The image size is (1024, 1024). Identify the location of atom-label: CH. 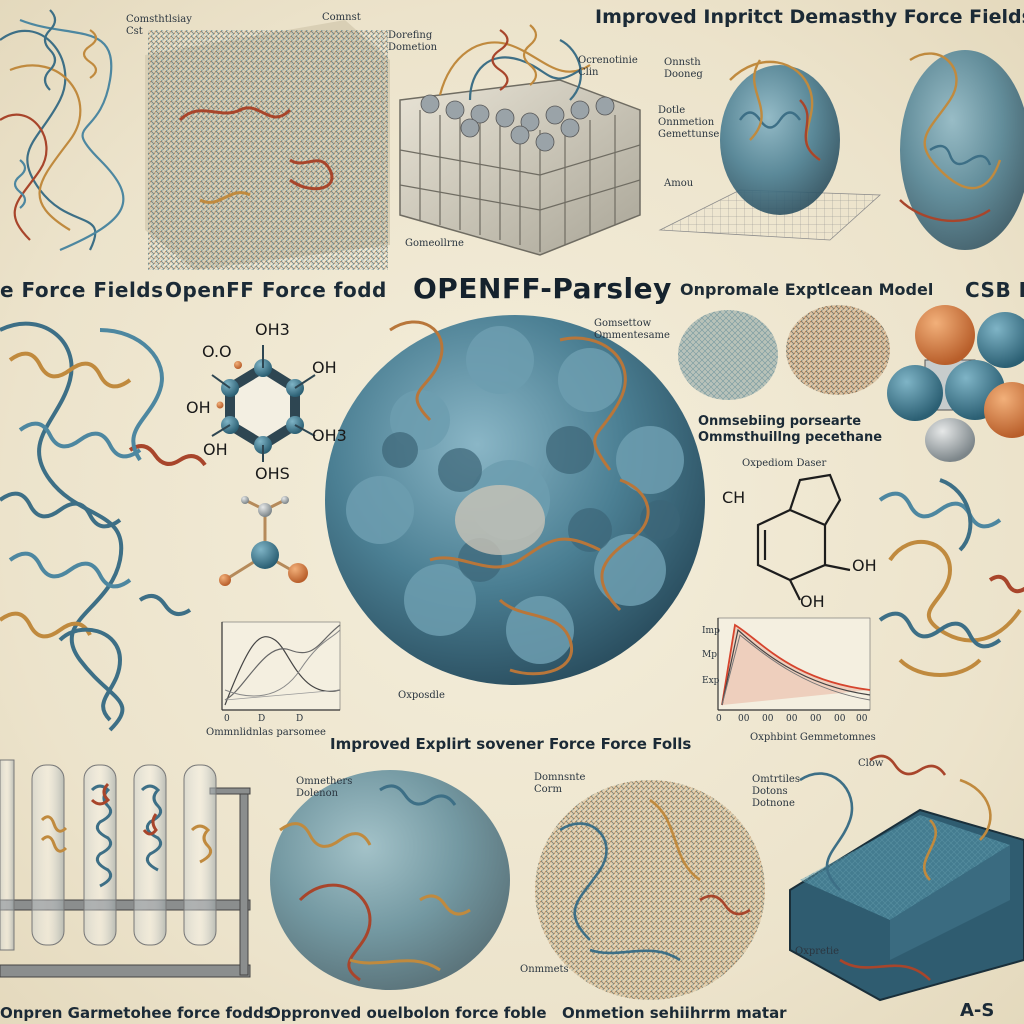
(733, 497).